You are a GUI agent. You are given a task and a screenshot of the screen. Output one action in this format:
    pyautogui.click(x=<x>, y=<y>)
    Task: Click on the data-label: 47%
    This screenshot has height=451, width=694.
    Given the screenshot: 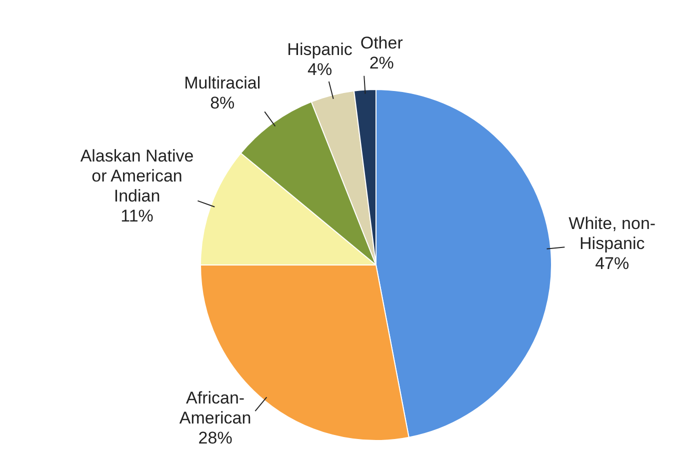 What is the action you would take?
    pyautogui.click(x=612, y=263)
    